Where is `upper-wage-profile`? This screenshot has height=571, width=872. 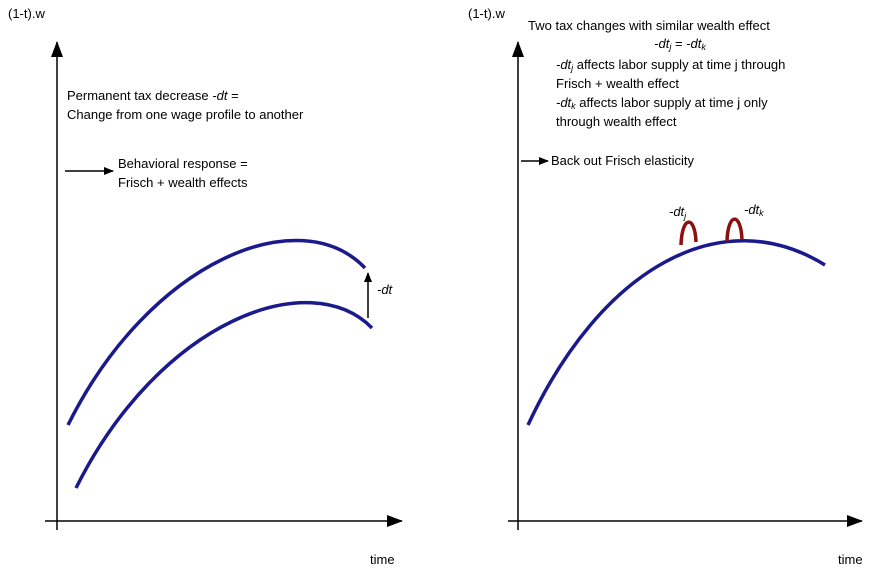 upper-wage-profile is located at coordinates (216, 332).